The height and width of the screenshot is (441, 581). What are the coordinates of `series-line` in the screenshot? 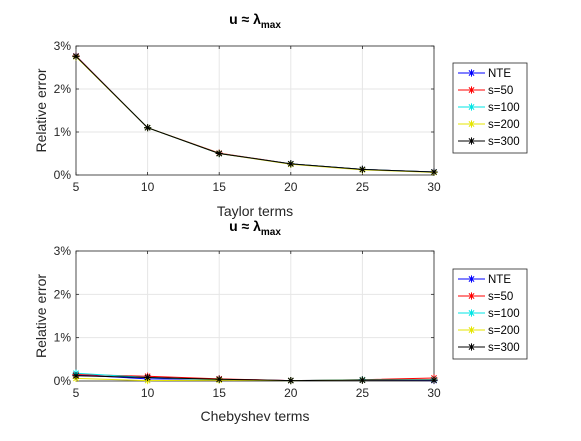 It's located at (254, 378).